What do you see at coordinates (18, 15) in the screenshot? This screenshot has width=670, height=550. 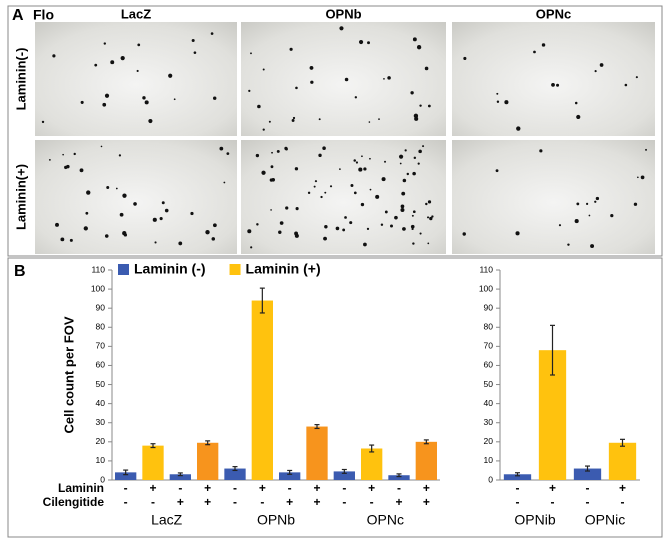 I see `panel-label: A` at bounding box center [18, 15].